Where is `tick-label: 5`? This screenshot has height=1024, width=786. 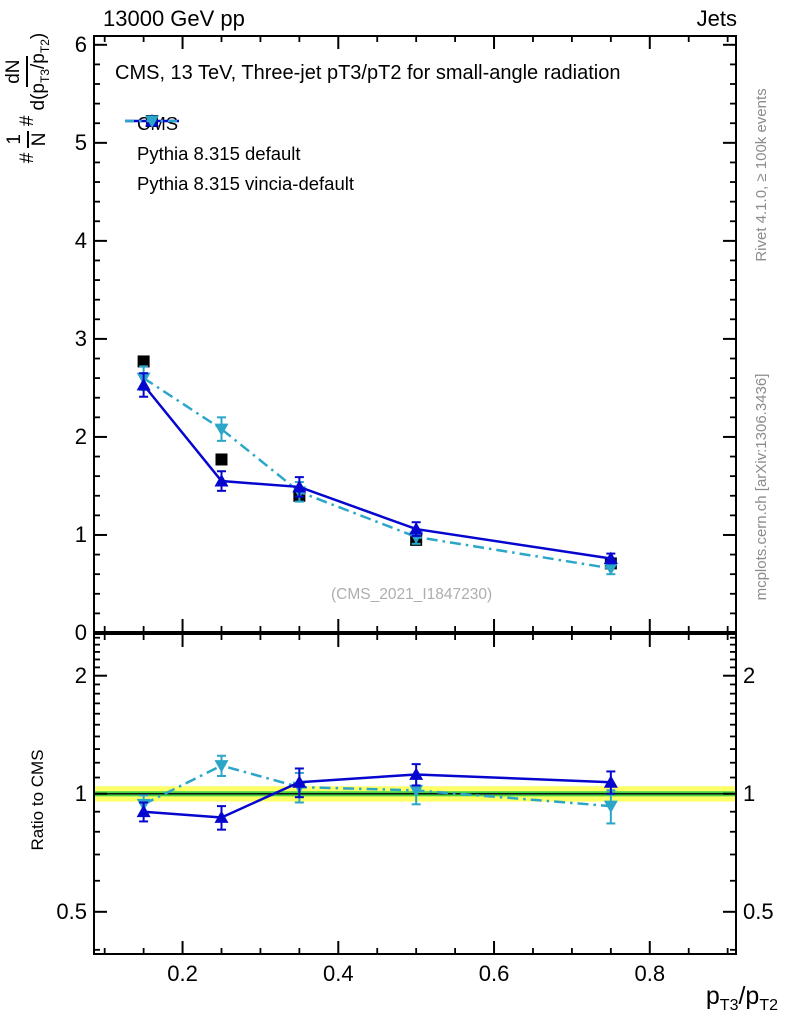 tick-label: 5 is located at coordinates (80, 142).